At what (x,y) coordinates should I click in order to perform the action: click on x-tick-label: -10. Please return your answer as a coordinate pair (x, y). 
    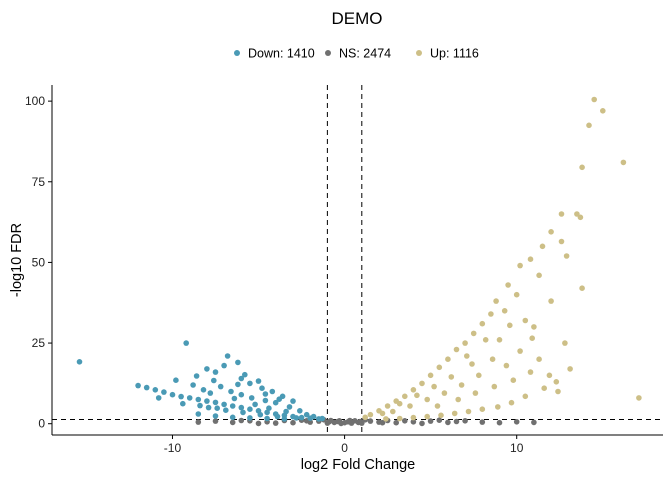
    Looking at the image, I should click on (173, 448).